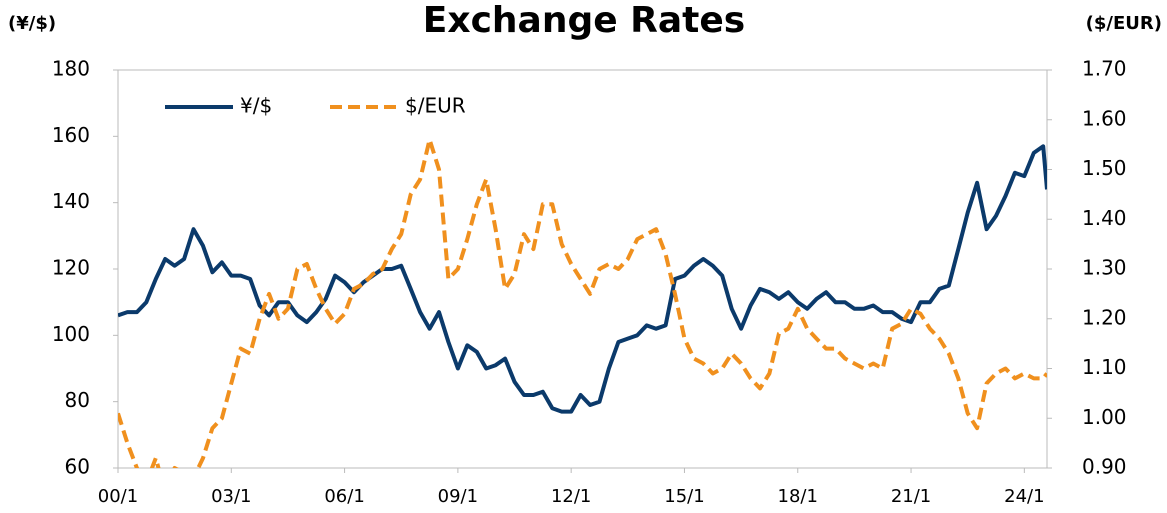  Describe the element at coordinates (911, 496) in the screenshot. I see `x-tick-label: 21/1` at that location.